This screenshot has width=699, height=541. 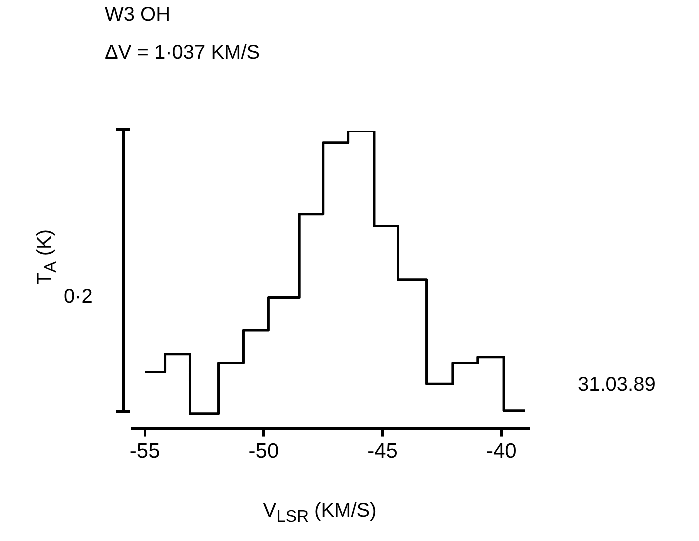 What do you see at coordinates (138, 15) in the screenshot?
I see `chart-title: W3 OH` at bounding box center [138, 15].